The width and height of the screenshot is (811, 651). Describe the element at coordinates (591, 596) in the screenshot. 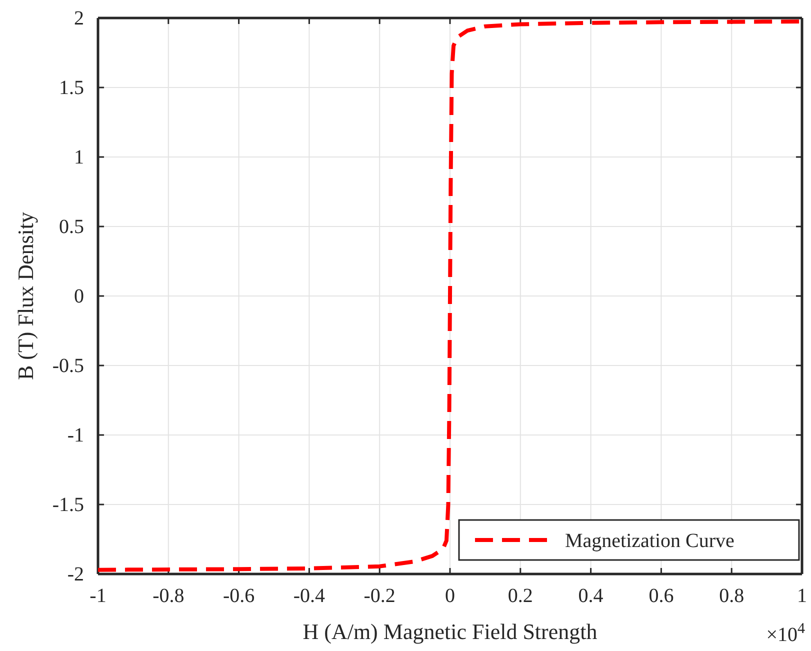

I see `x-tick-label: 0.4` at that location.